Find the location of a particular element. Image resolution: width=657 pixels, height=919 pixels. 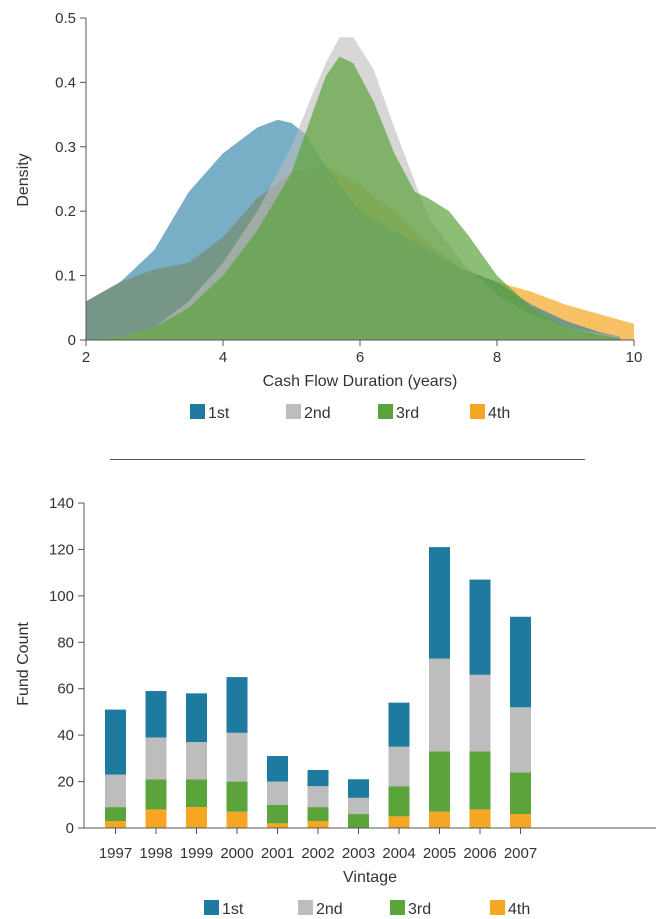

bar-1999-1st is located at coordinates (196, 718).